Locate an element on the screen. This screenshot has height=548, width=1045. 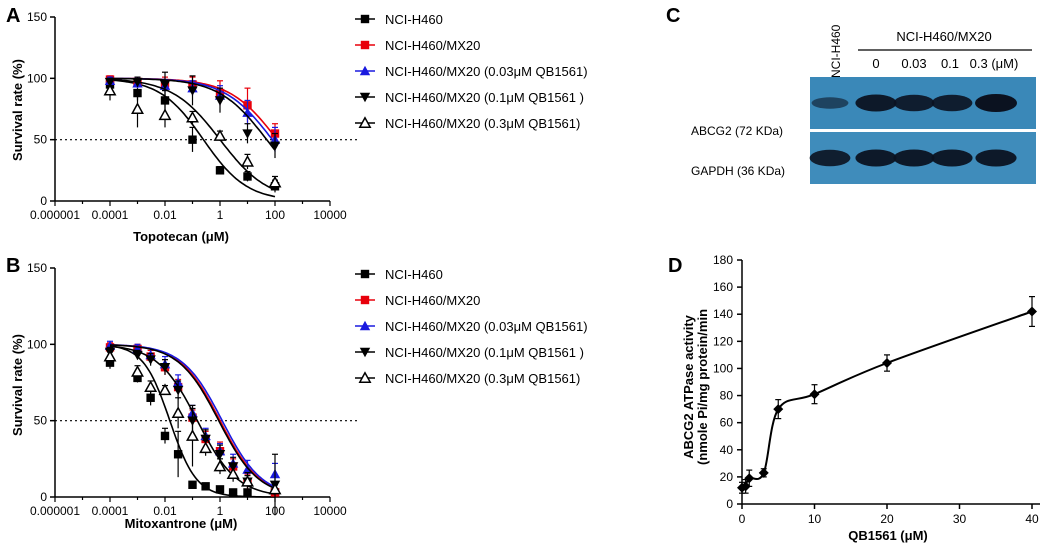
panel-d-y-tick-label: 40 is located at coordinates (727, 450).